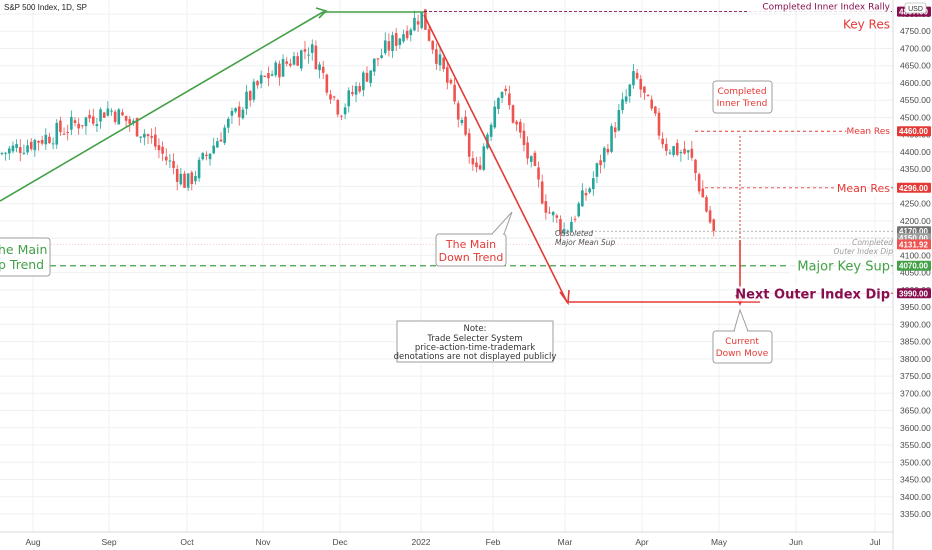 The height and width of the screenshot is (550, 932). I want to click on y-tick-label: 3700.00, so click(915, 393).